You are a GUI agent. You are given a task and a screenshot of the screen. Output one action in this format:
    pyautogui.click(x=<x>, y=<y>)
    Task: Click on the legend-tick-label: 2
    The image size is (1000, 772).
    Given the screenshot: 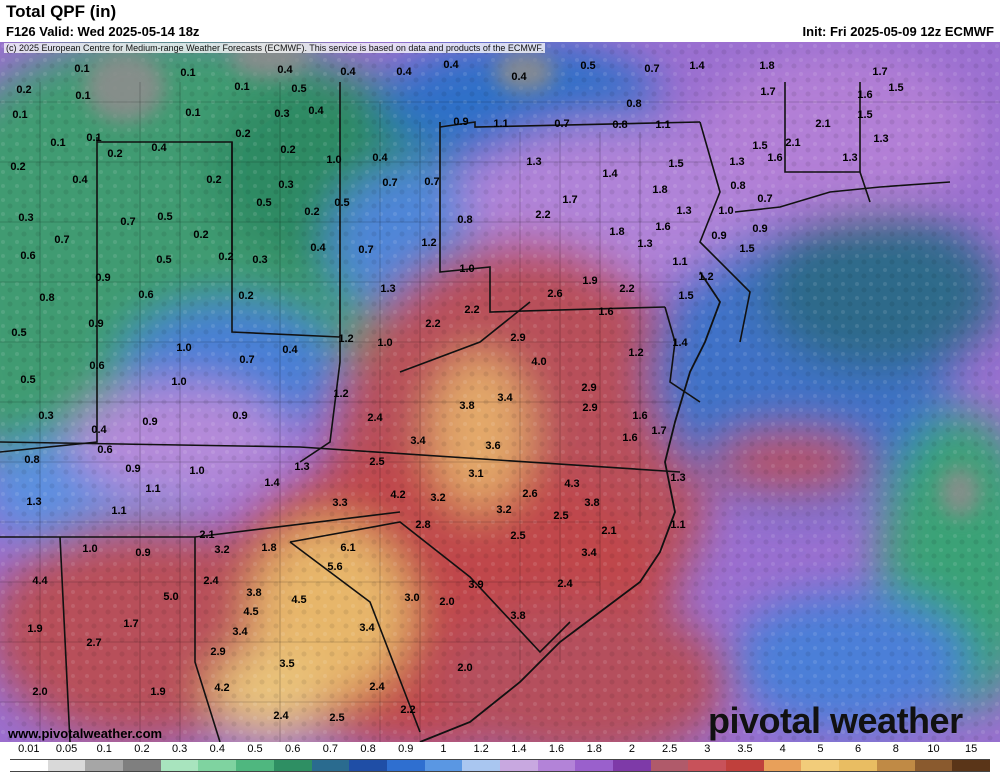 What is the action you would take?
    pyautogui.click(x=631, y=749)
    